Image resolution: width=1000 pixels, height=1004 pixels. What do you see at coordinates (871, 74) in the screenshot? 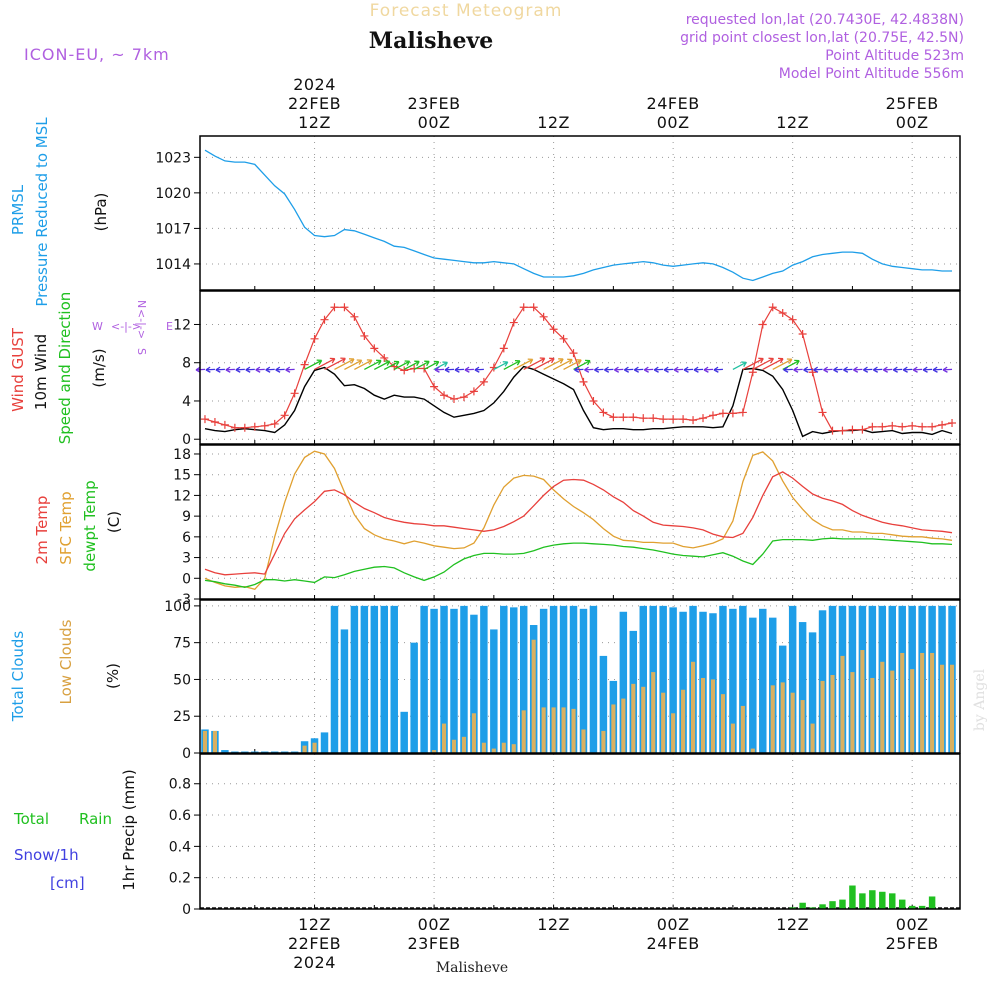
I see `model-altitude: Model Point Altitude 556m` at bounding box center [871, 74].